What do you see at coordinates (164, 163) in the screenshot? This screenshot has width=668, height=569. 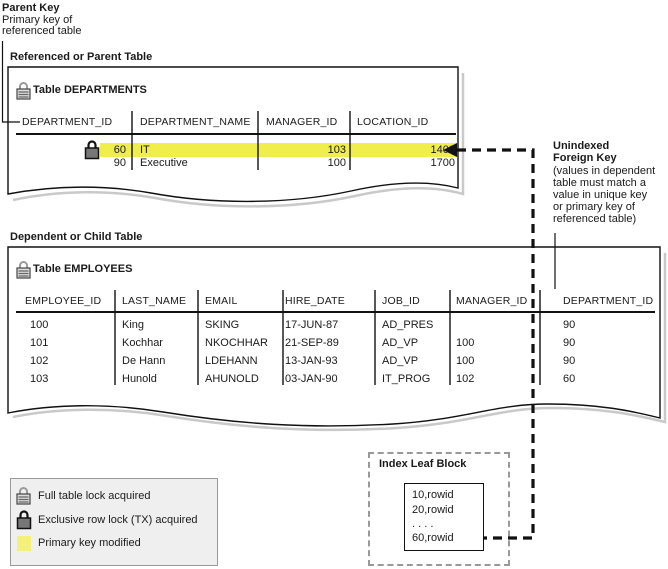 I see `parent-cell: Executive` at bounding box center [164, 163].